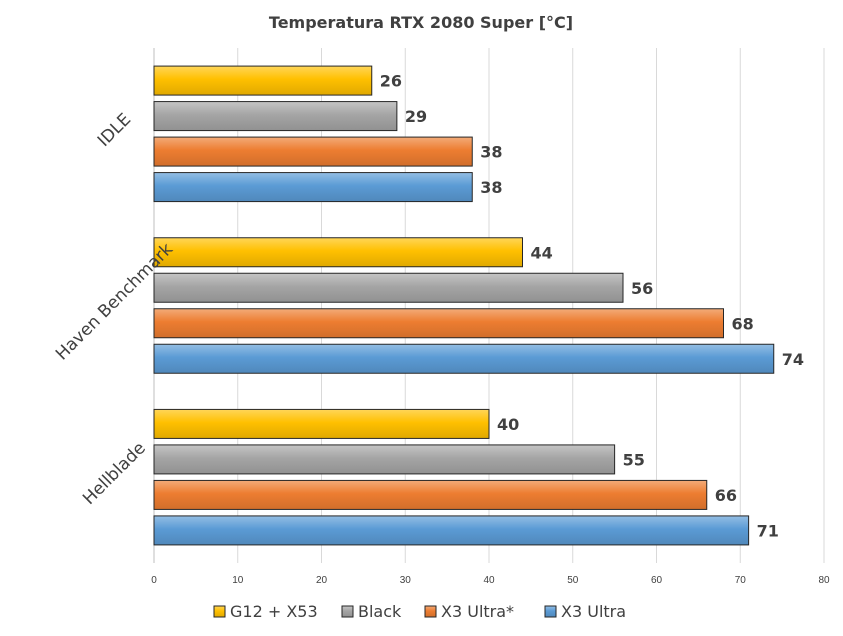  What do you see at coordinates (542, 252) in the screenshot?
I see `data-label-haven-benchmark-g12-x53: 44` at bounding box center [542, 252].